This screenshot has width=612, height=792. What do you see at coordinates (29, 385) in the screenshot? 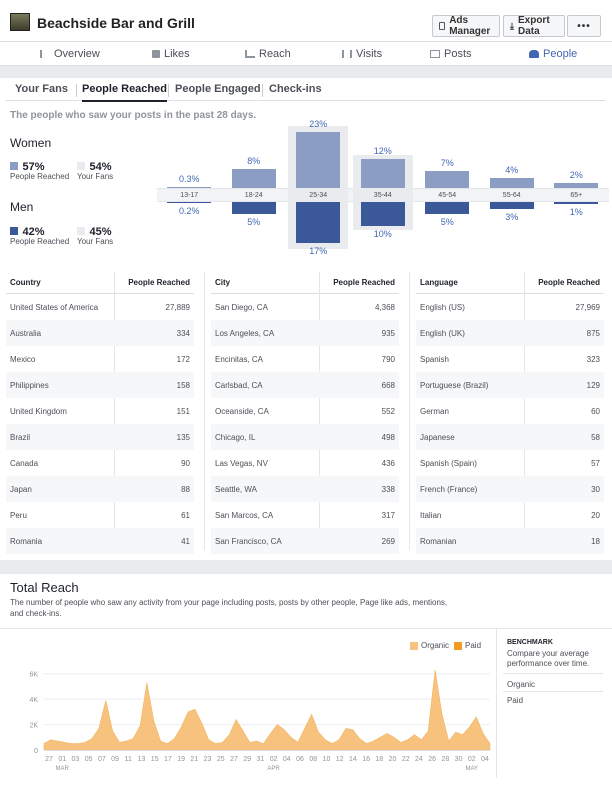
I see `country-name: Philippines` at bounding box center [29, 385].